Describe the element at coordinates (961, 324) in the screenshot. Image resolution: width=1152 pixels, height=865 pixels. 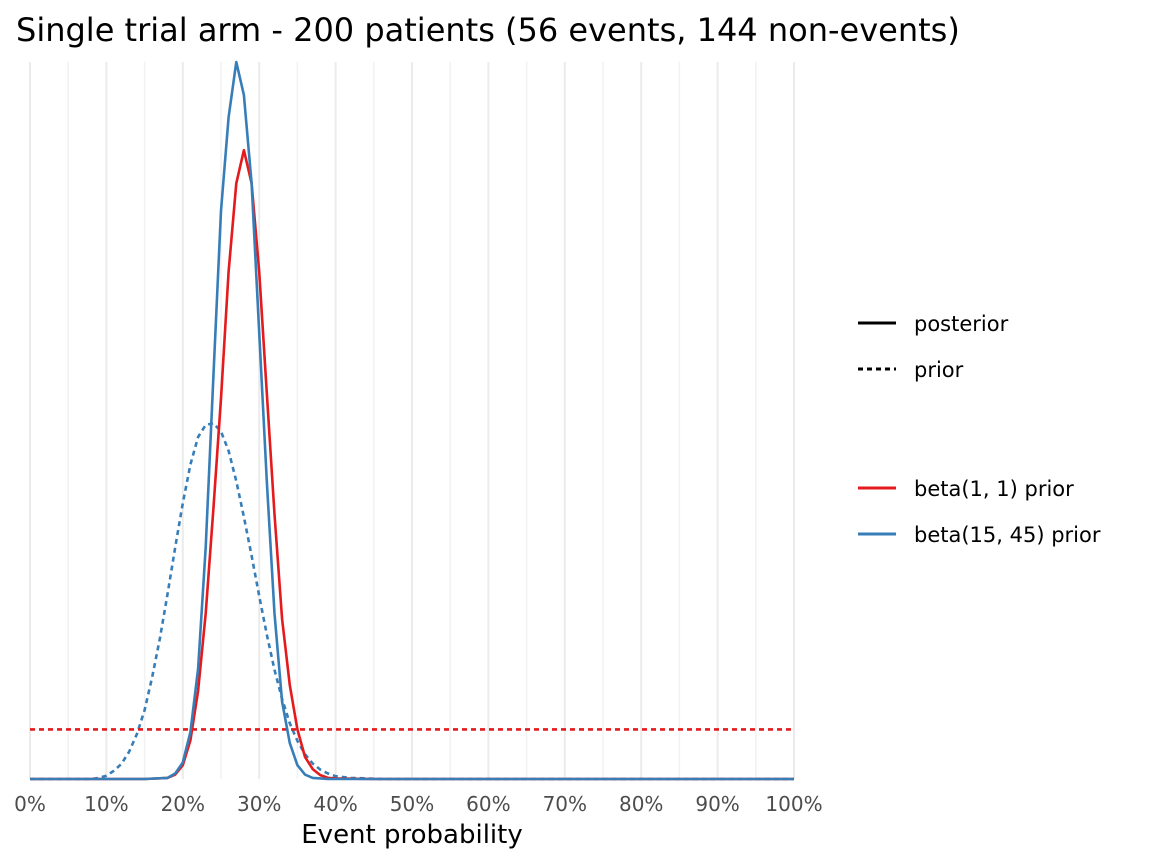
I see `legend-label-posterior: posterior` at that location.